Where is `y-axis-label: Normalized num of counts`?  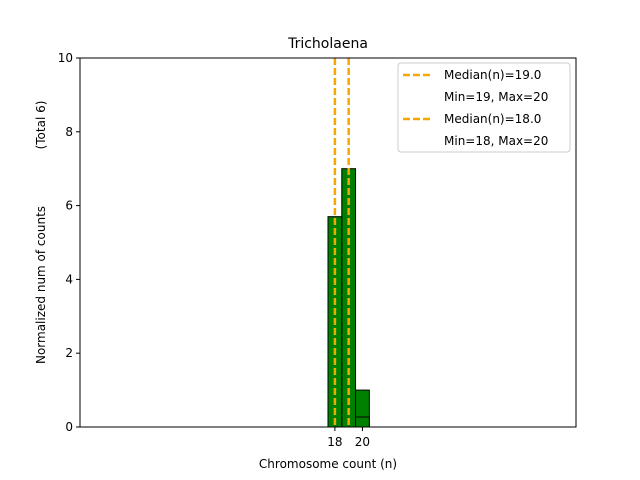
y-axis-label: Normalized num of counts is located at coordinates (41, 285).